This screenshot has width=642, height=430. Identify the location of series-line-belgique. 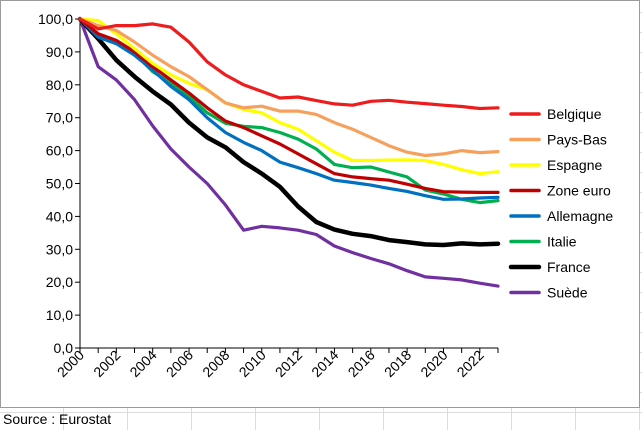
(289, 64).